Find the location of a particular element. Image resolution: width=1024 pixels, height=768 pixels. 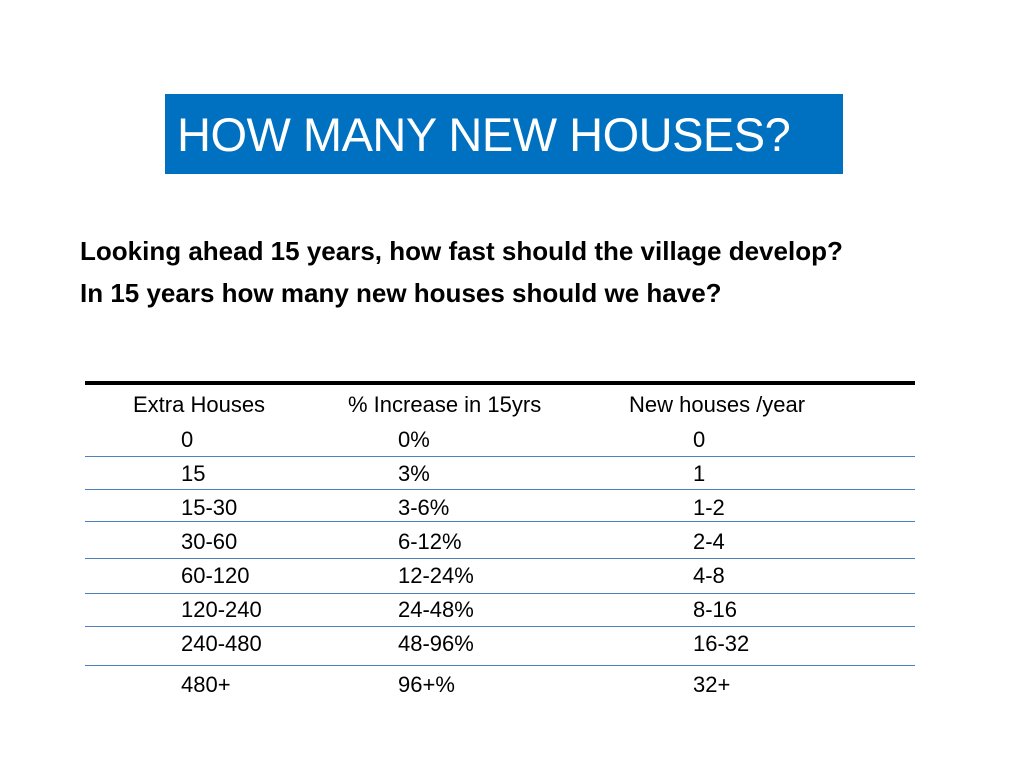

title-banner: HOW MANY NEW HOUSES? is located at coordinates (504, 134).